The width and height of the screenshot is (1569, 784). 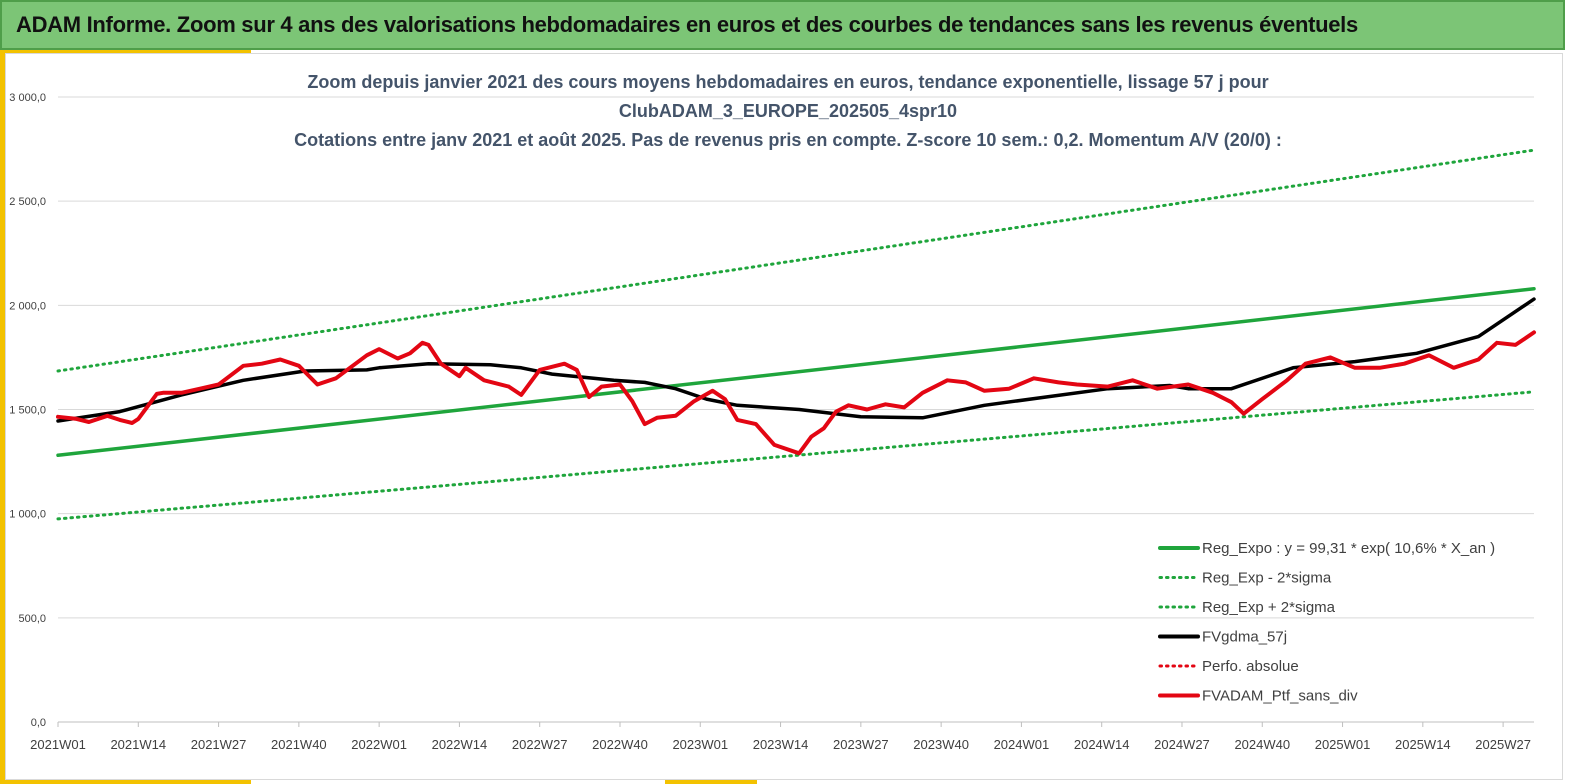 I want to click on accent-bar-top, so click(x=128, y=51).